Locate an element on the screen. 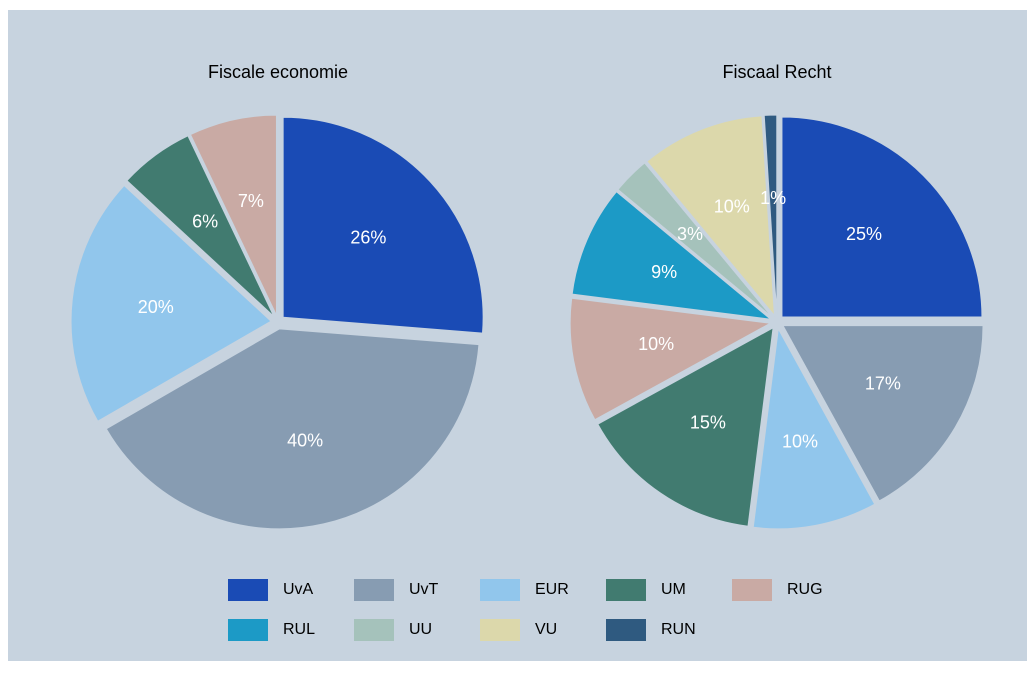  chart-title: Fiscale economie is located at coordinates (278, 72).